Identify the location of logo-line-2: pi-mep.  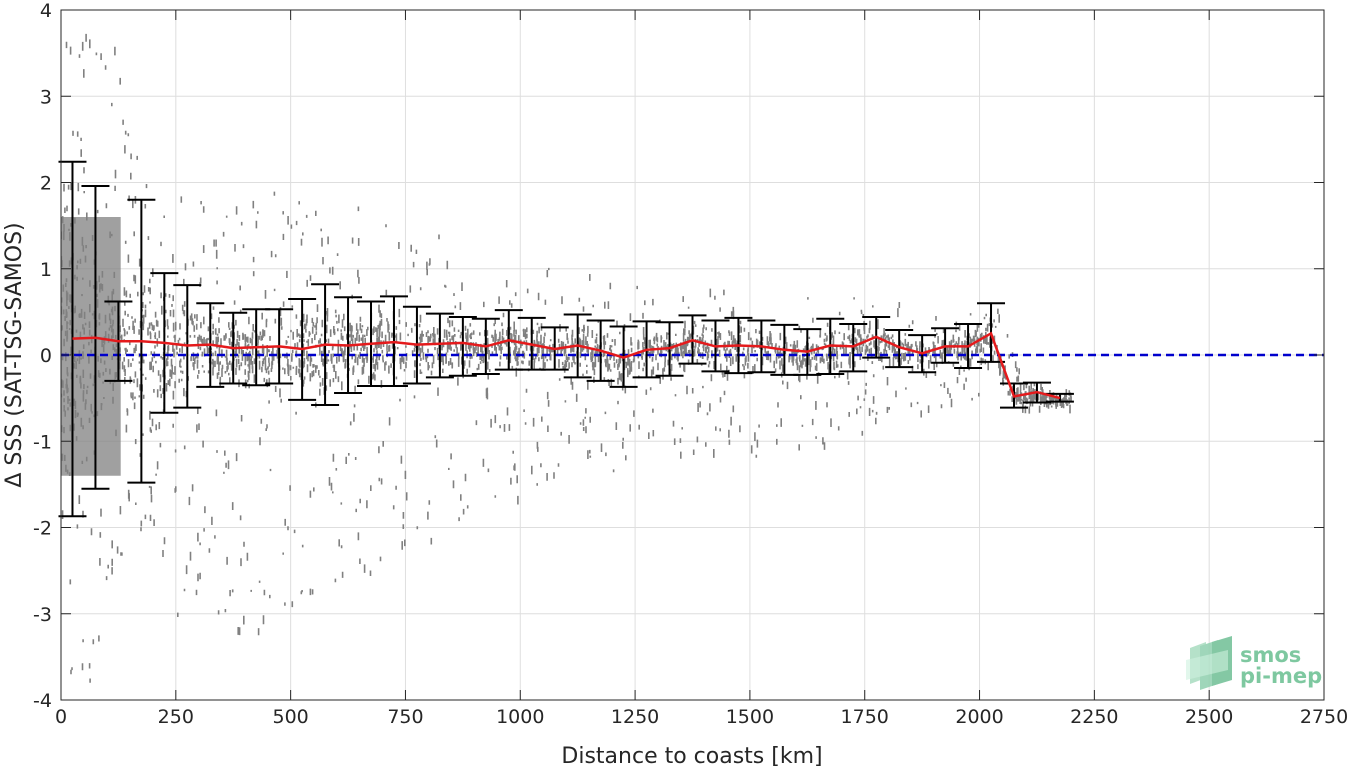
(1281, 676).